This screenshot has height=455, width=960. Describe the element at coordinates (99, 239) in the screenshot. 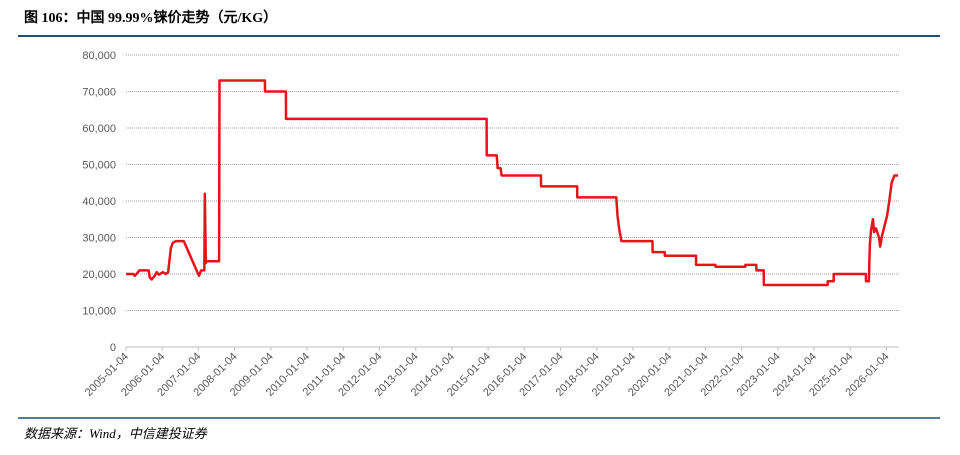

I see `y-tick-label: 30,000` at that location.